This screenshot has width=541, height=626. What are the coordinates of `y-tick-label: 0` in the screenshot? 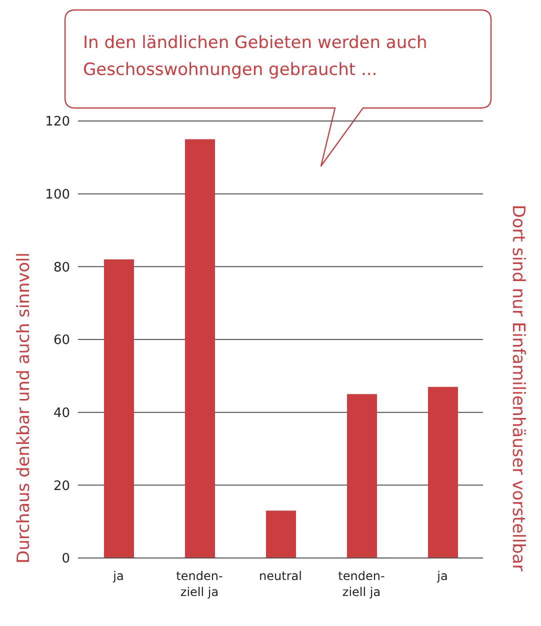 It's located at (66, 559).